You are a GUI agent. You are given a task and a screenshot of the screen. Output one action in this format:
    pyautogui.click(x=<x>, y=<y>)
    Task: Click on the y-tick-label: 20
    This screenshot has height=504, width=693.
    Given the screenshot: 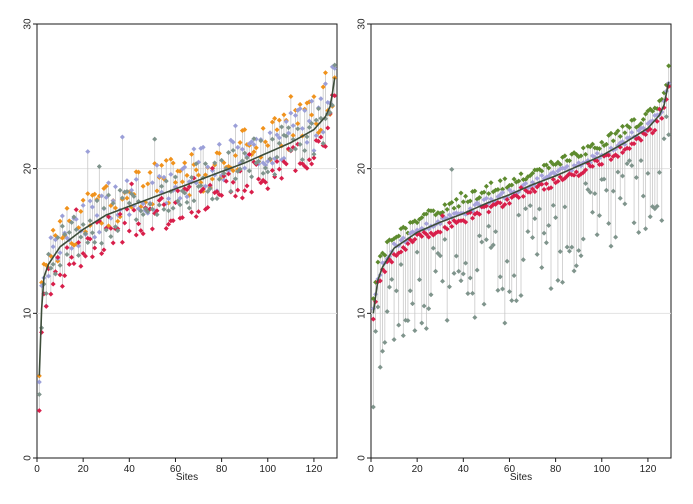 What is the action you would take?
    pyautogui.click(x=28, y=169)
    